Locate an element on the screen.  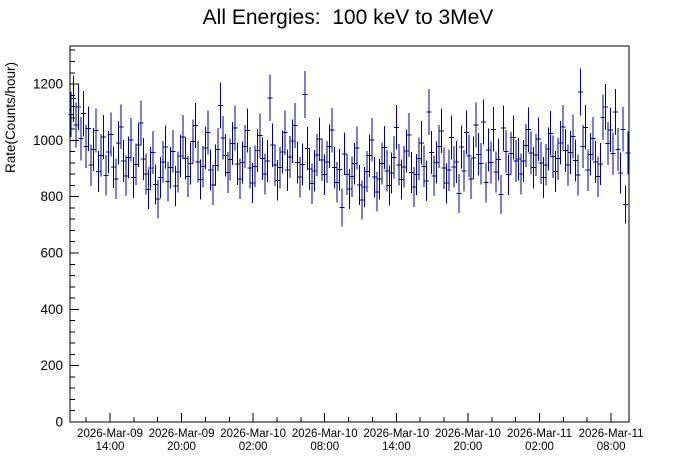
y-axis-tick-label: 600 is located at coordinates (51, 253).